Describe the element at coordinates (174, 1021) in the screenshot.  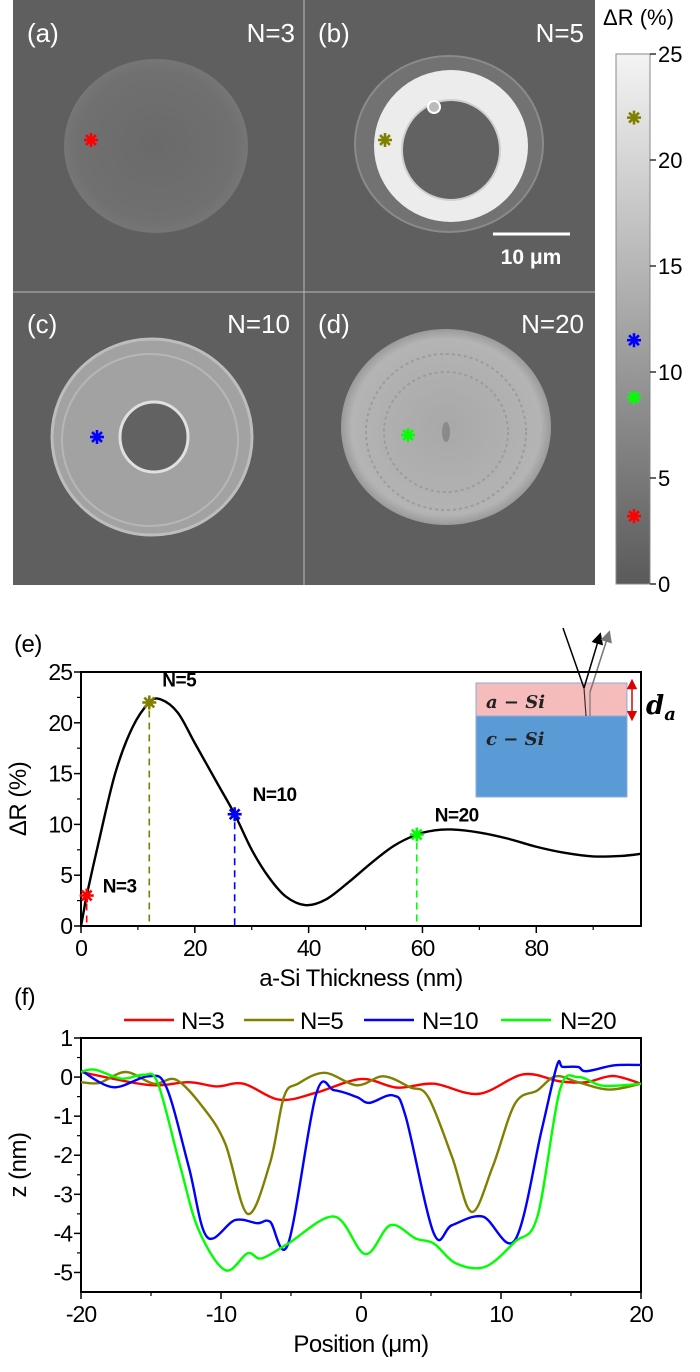
I see `legend-item: N=3` at that location.